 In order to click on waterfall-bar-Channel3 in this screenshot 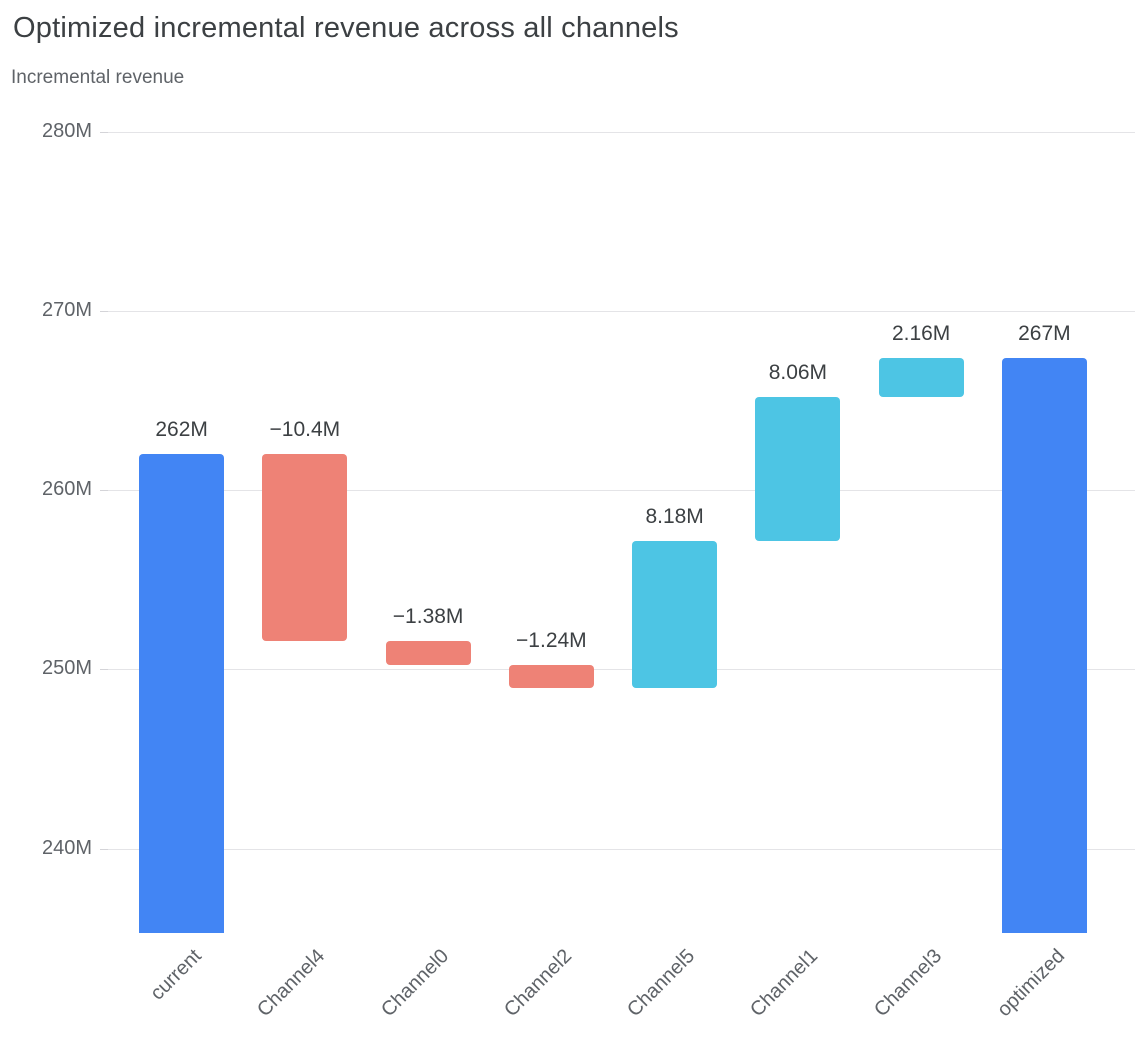, I will do `click(921, 377)`.